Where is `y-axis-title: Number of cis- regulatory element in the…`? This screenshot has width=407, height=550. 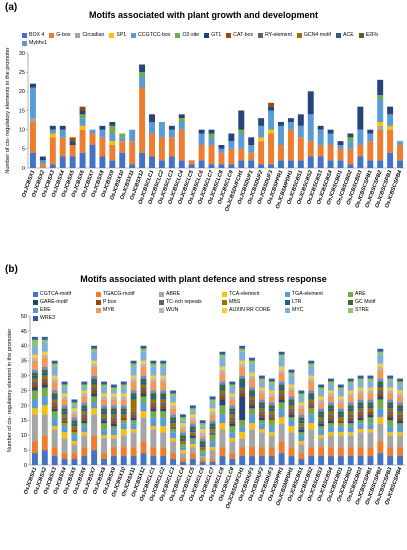
y-axis-title: Number of cis- regulatory element in the… is located at coordinates (10, 391).